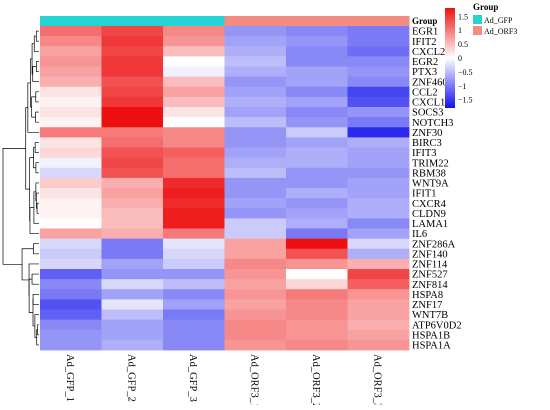 The width and height of the screenshot is (550, 410). I want to click on row-label: IFIT1, so click(424, 194).